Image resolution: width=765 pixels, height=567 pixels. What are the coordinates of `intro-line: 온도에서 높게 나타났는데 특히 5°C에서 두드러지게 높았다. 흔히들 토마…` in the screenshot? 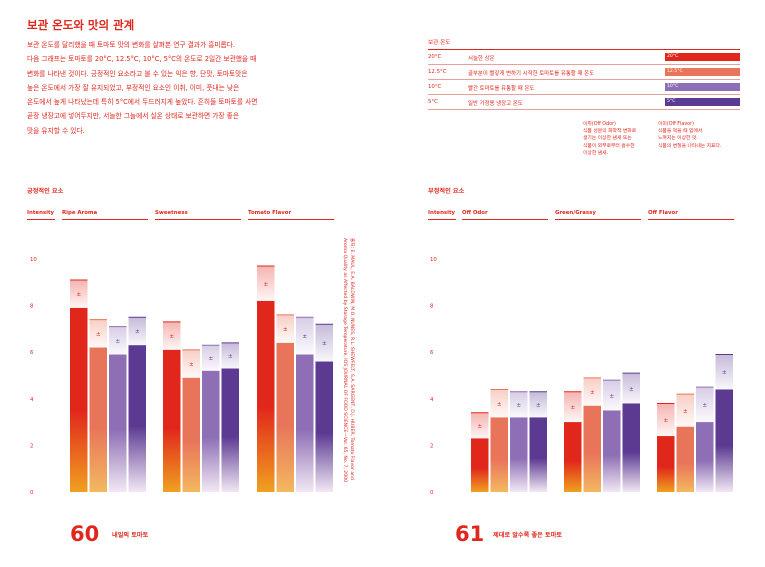 It's located at (142, 102).